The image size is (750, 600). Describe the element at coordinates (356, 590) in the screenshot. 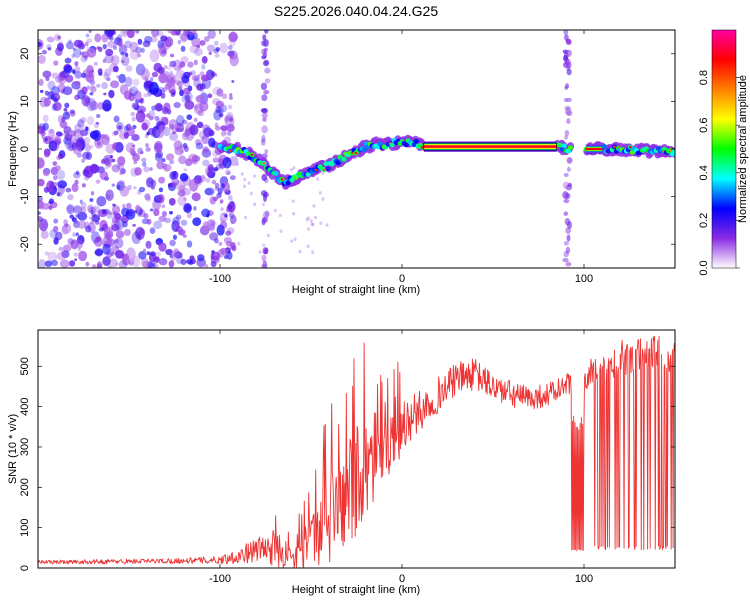

I see `snr-x-axis-label: Height of straight line (km)` at that location.